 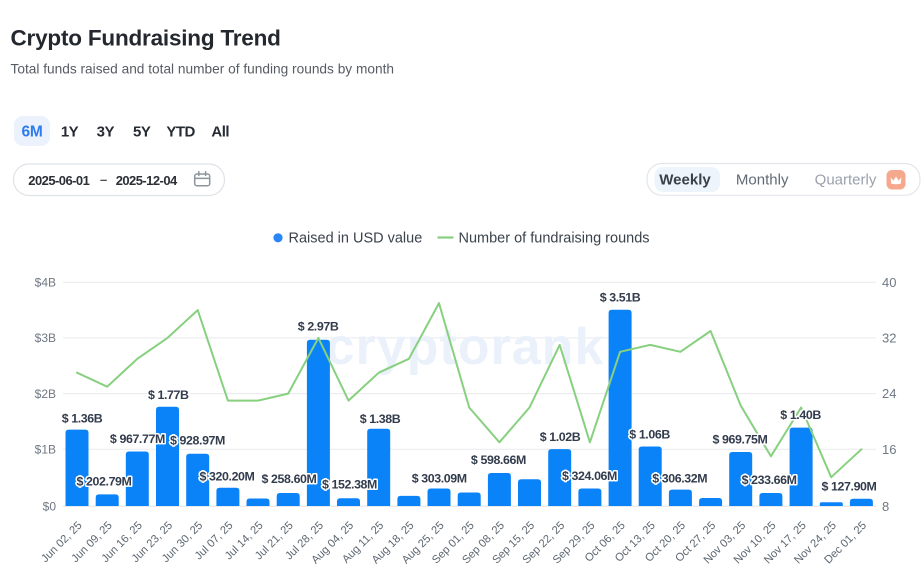 I want to click on svg-text: $ 258.60M, so click(x=289, y=479).